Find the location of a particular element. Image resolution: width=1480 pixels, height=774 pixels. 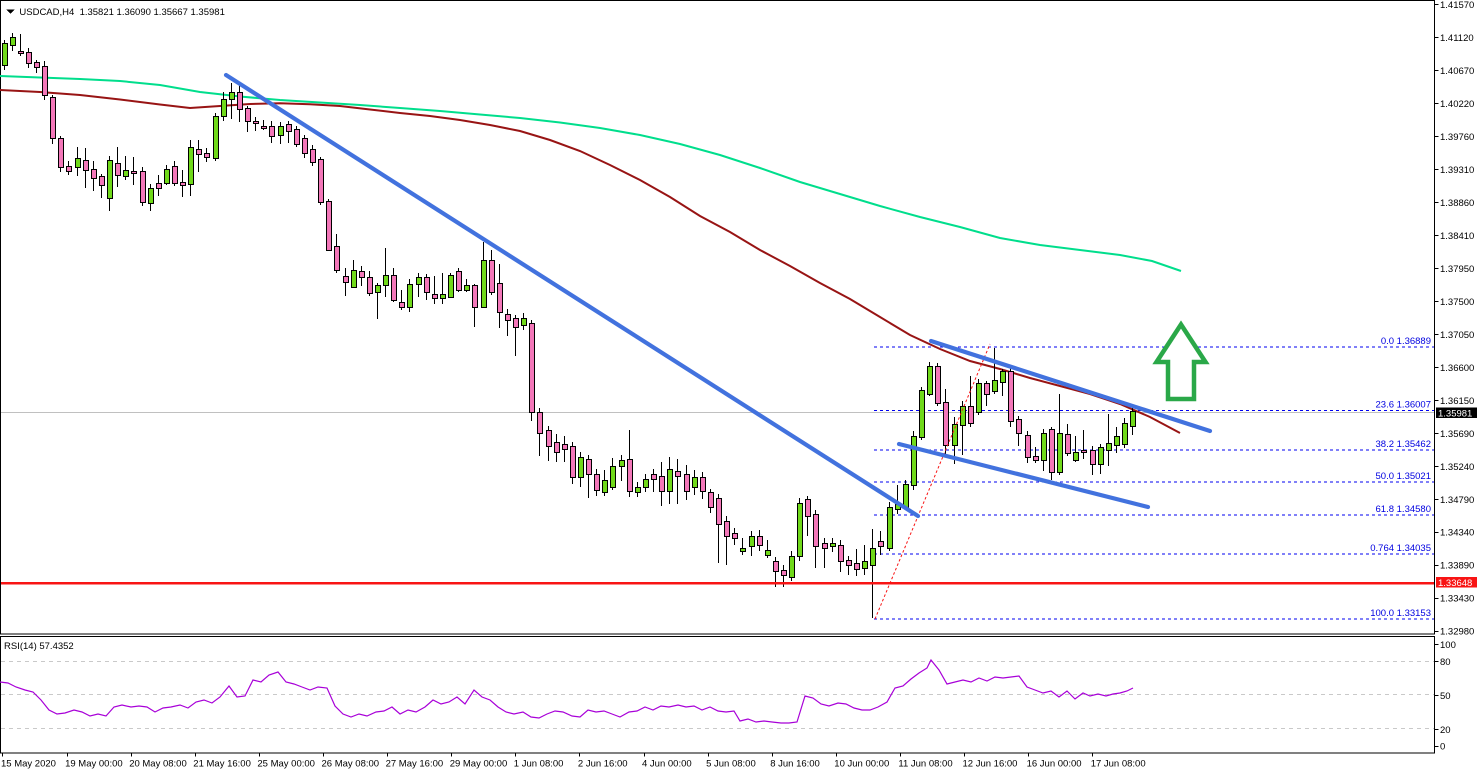

svg-text: 27 May 16:00 is located at coordinates (415, 764).